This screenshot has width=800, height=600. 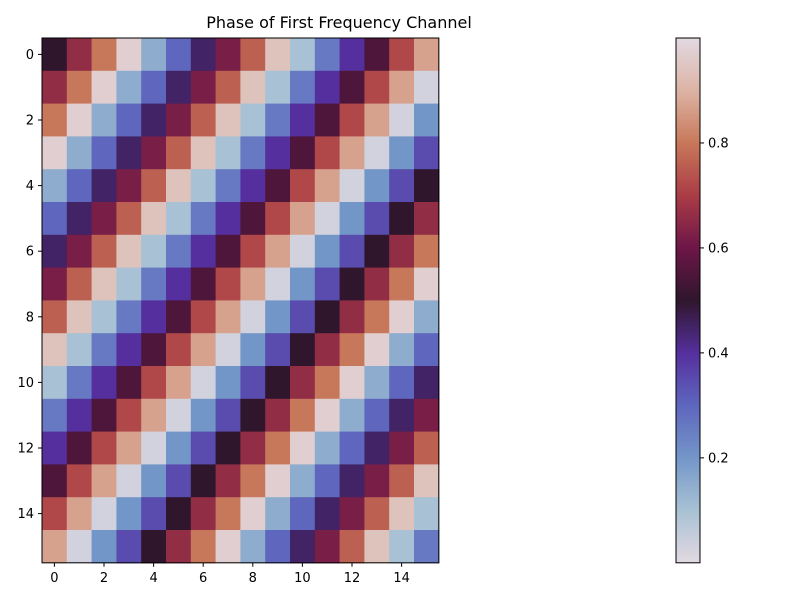 What do you see at coordinates (25, 383) in the screenshot?
I see `y-tick-label: 10` at bounding box center [25, 383].